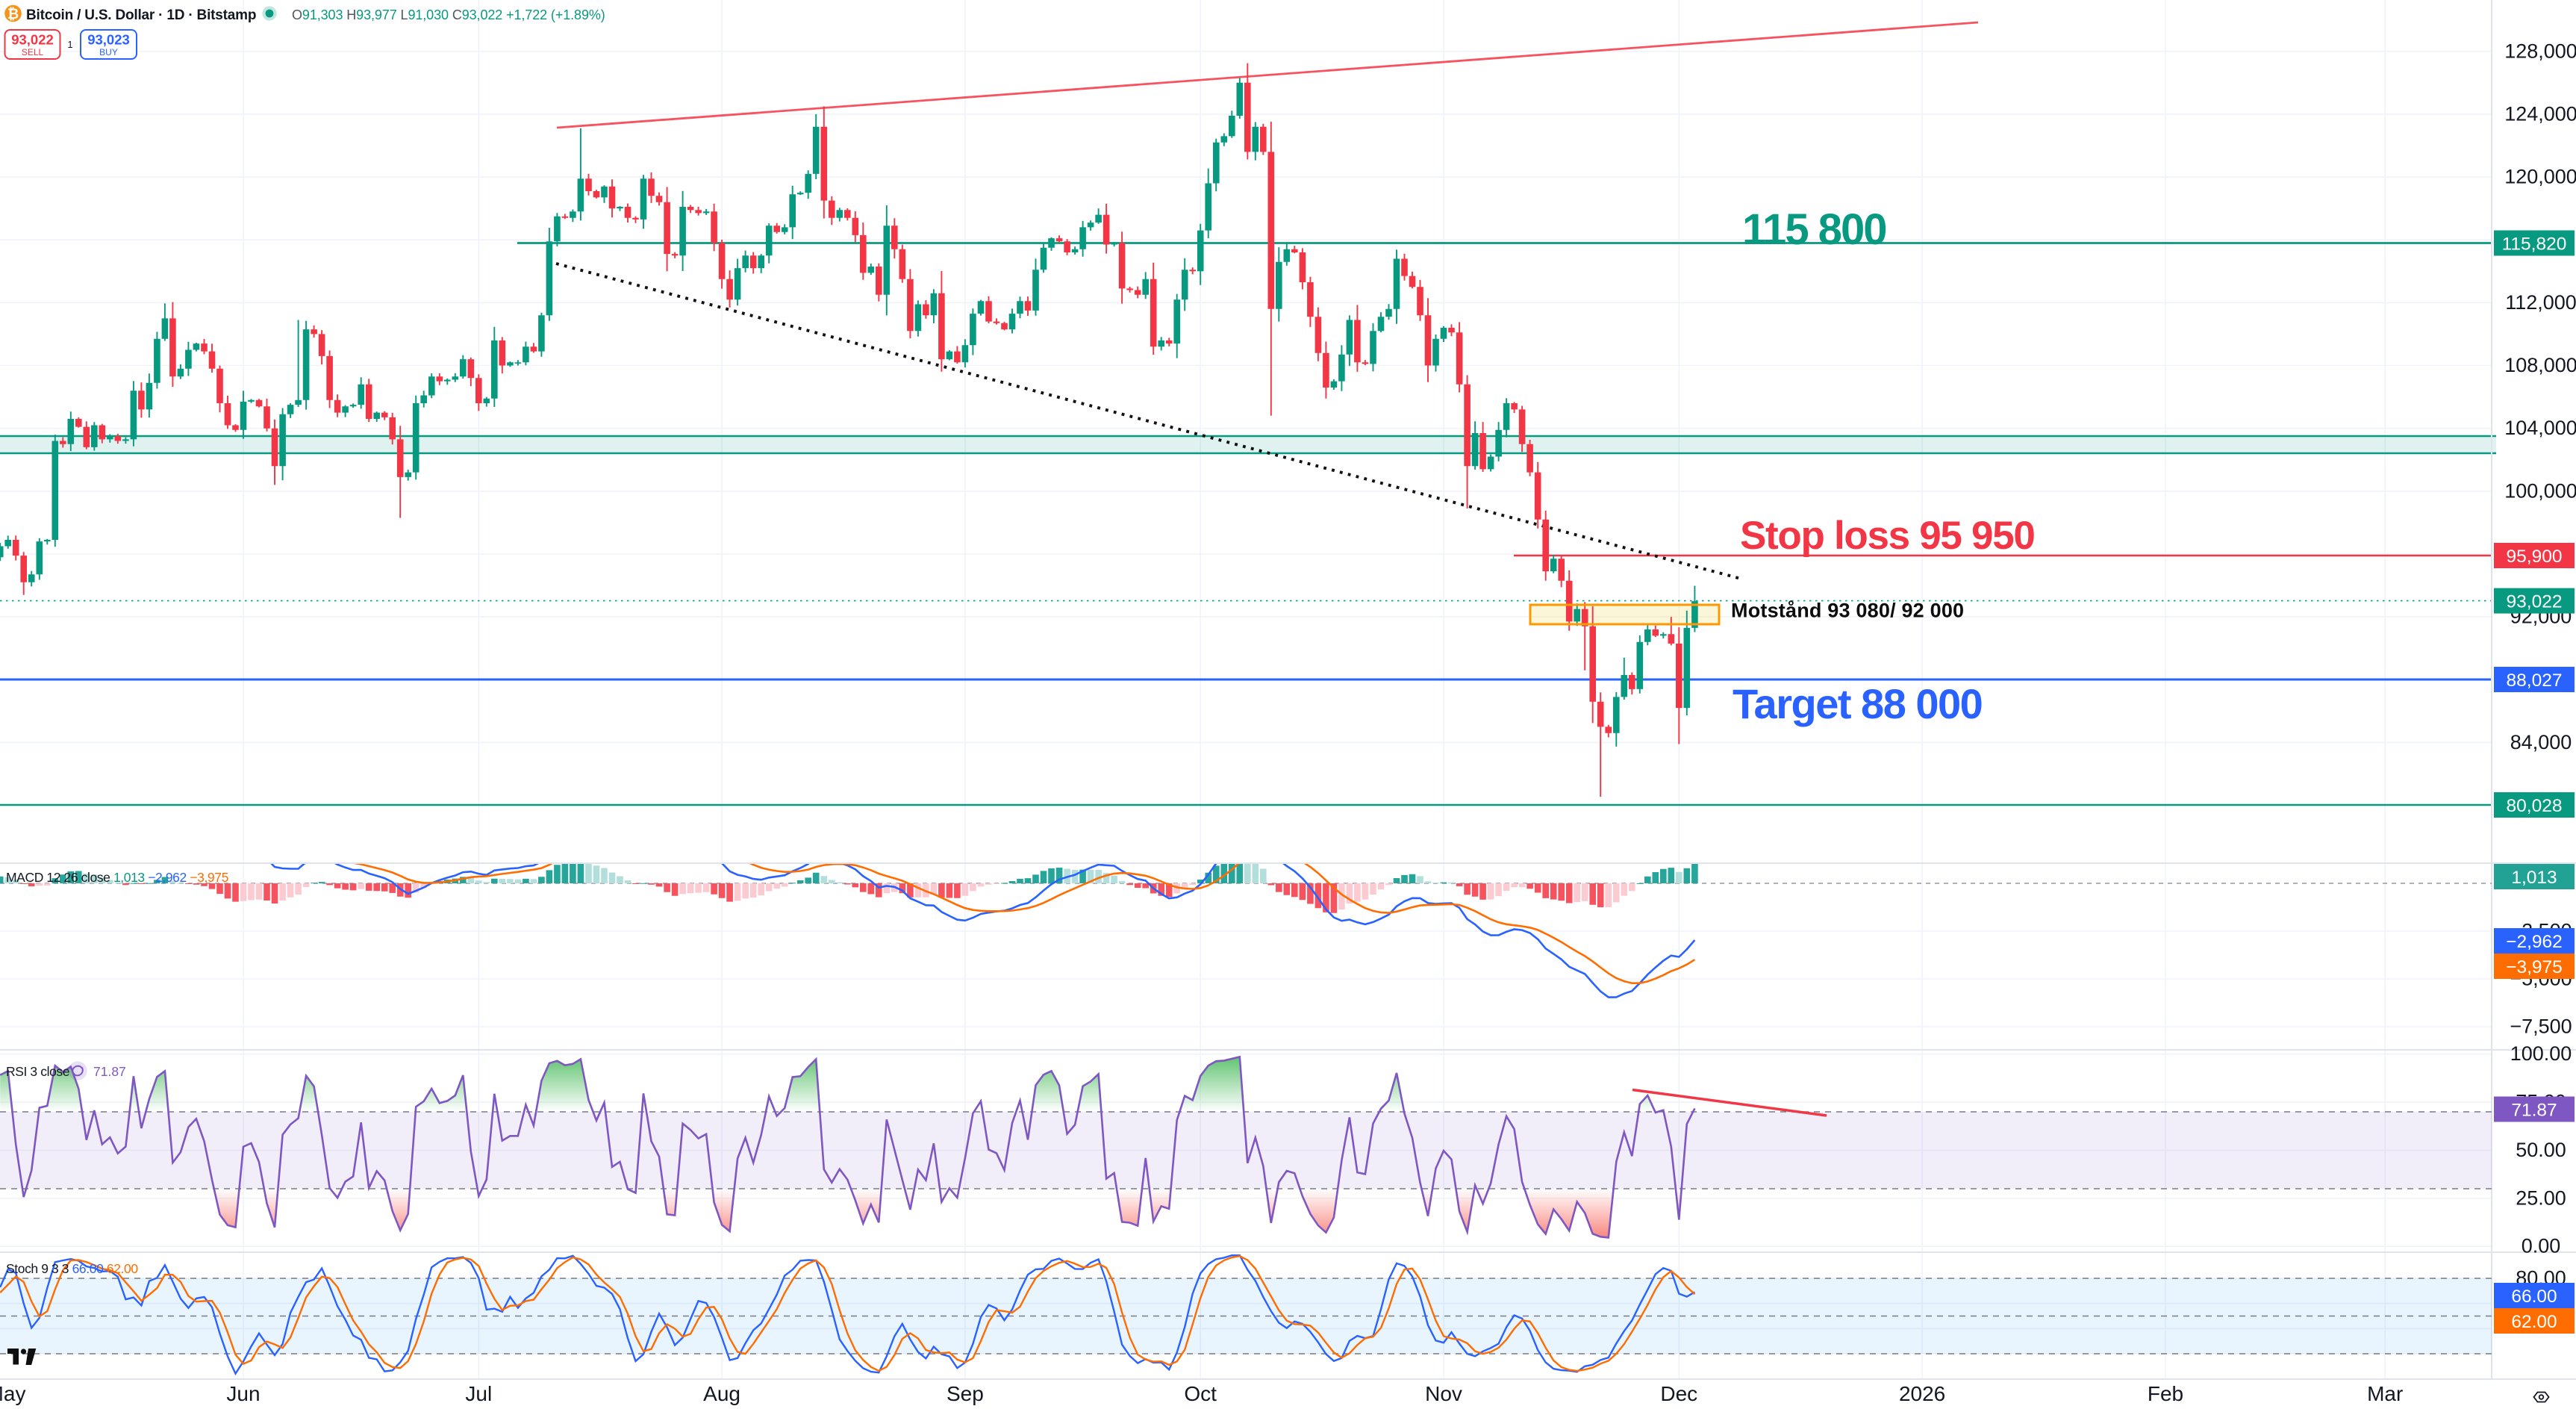 The height and width of the screenshot is (1409, 2576). What do you see at coordinates (109, 52) in the screenshot?
I see `svg-text: BUY` at bounding box center [109, 52].